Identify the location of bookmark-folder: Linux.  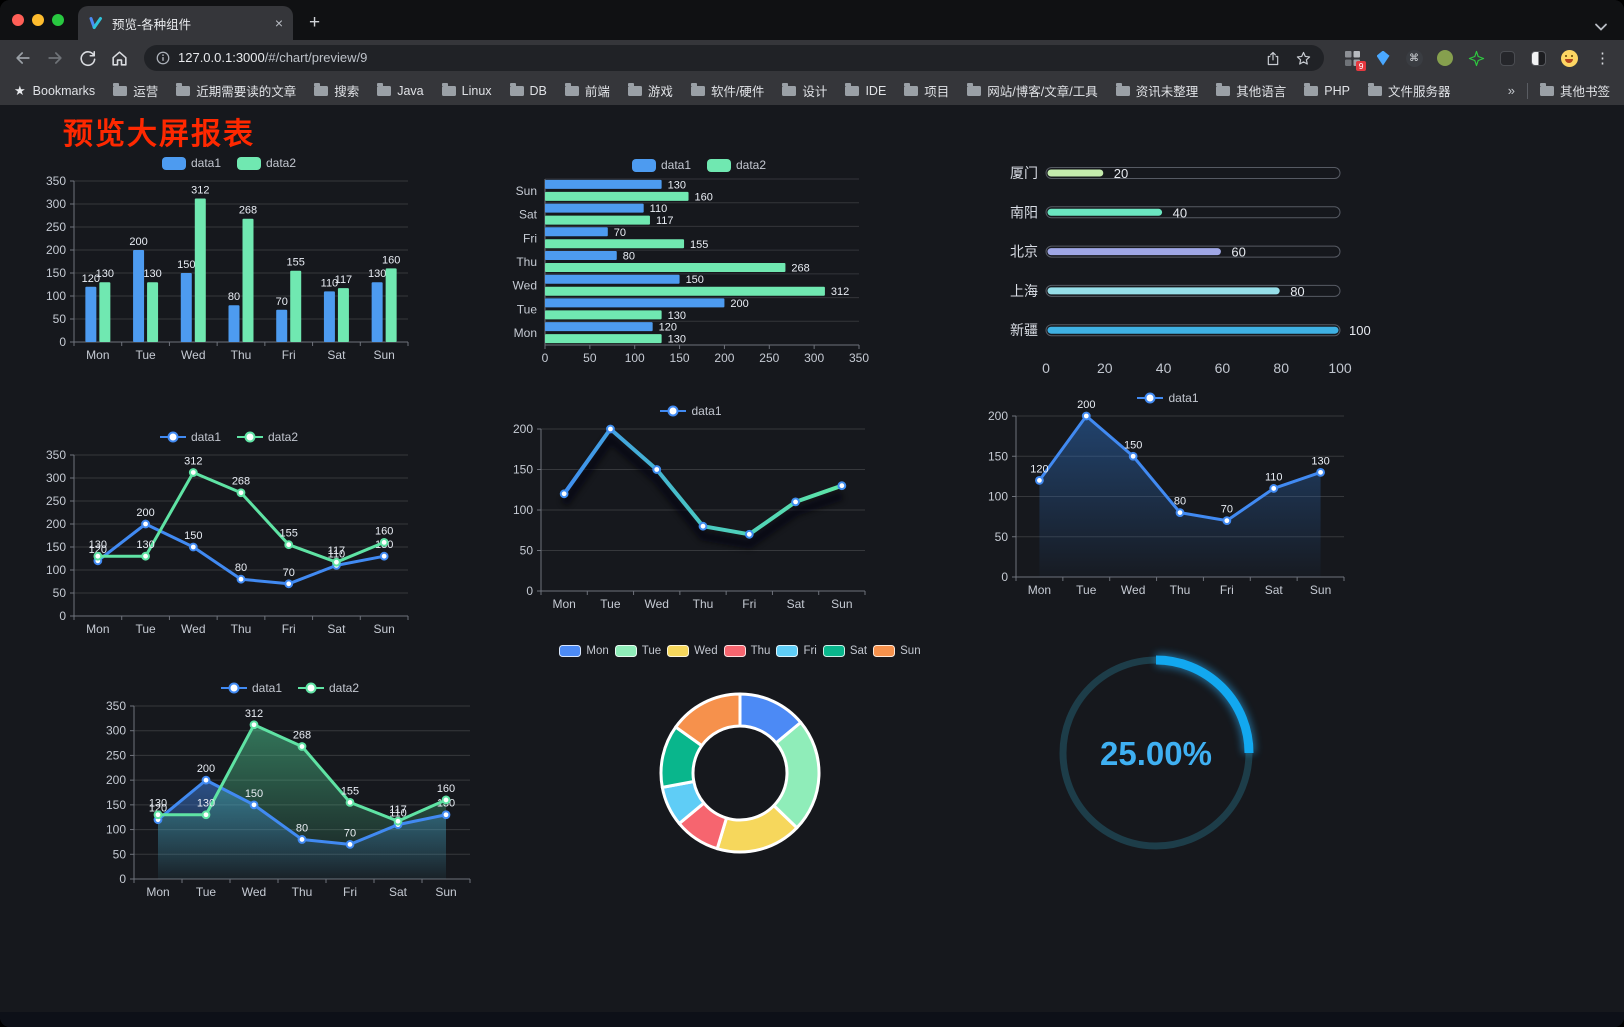
(466, 90).